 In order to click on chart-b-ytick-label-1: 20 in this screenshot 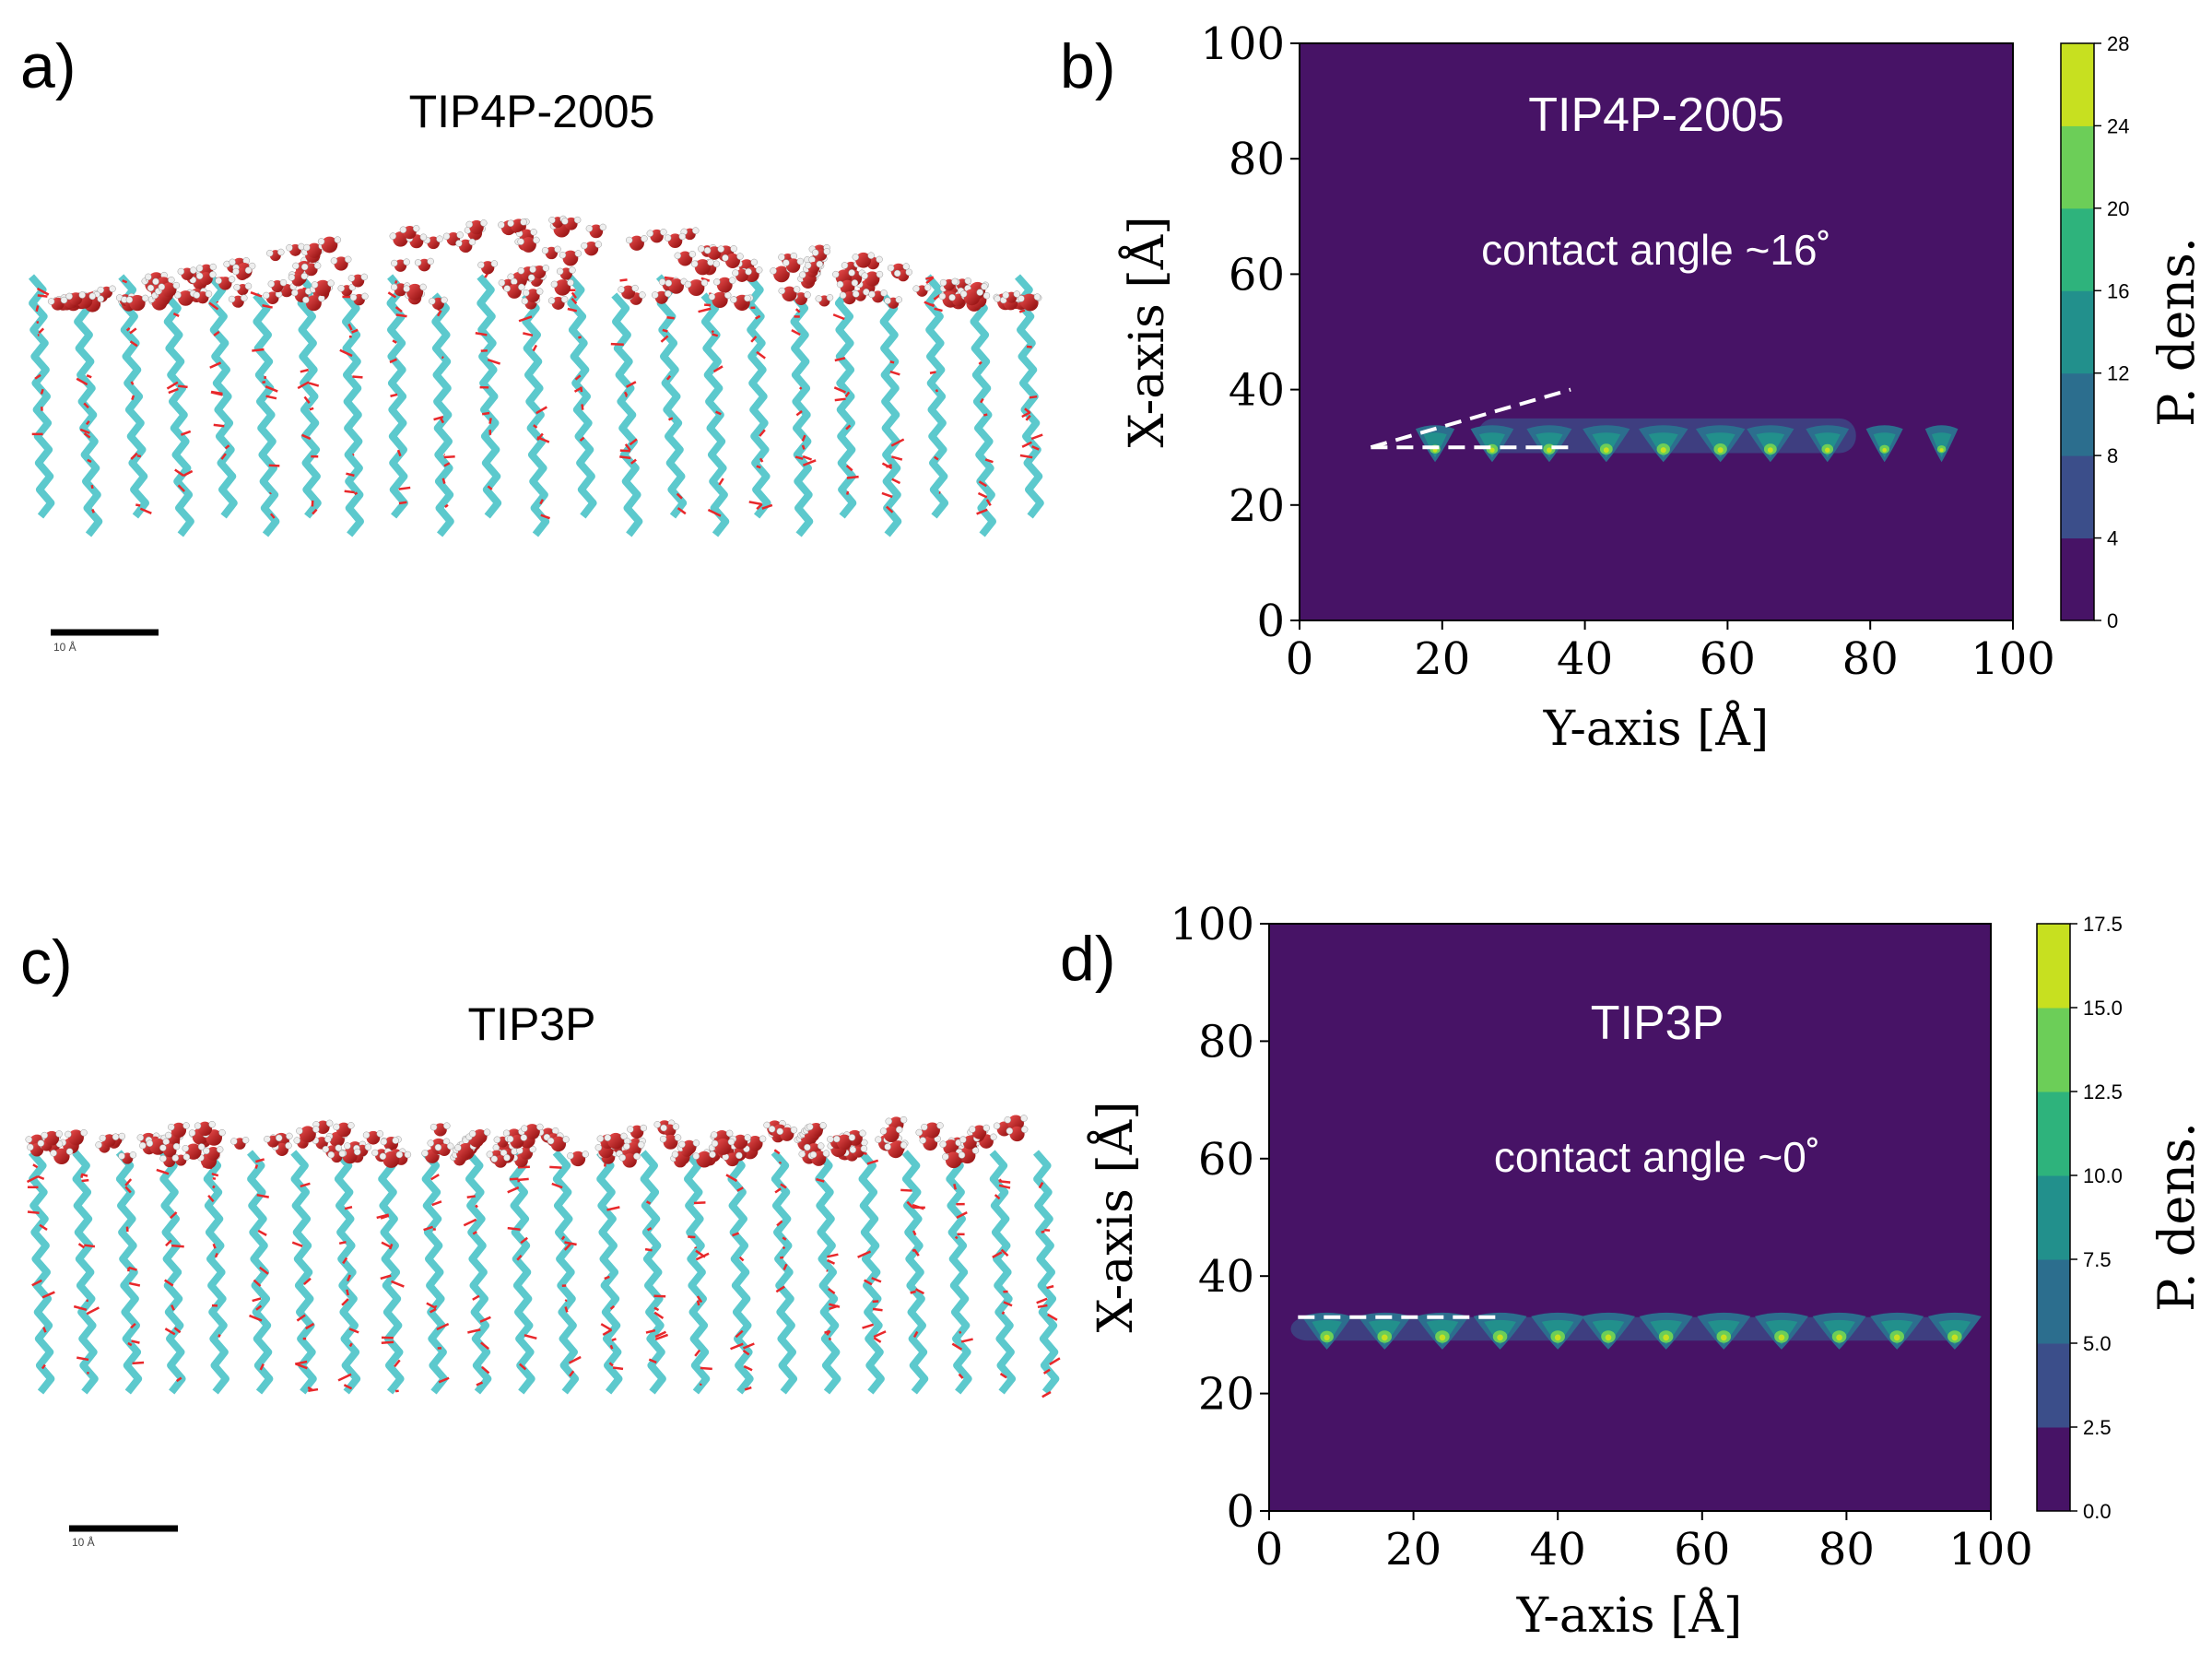, I will do `click(1257, 506)`.